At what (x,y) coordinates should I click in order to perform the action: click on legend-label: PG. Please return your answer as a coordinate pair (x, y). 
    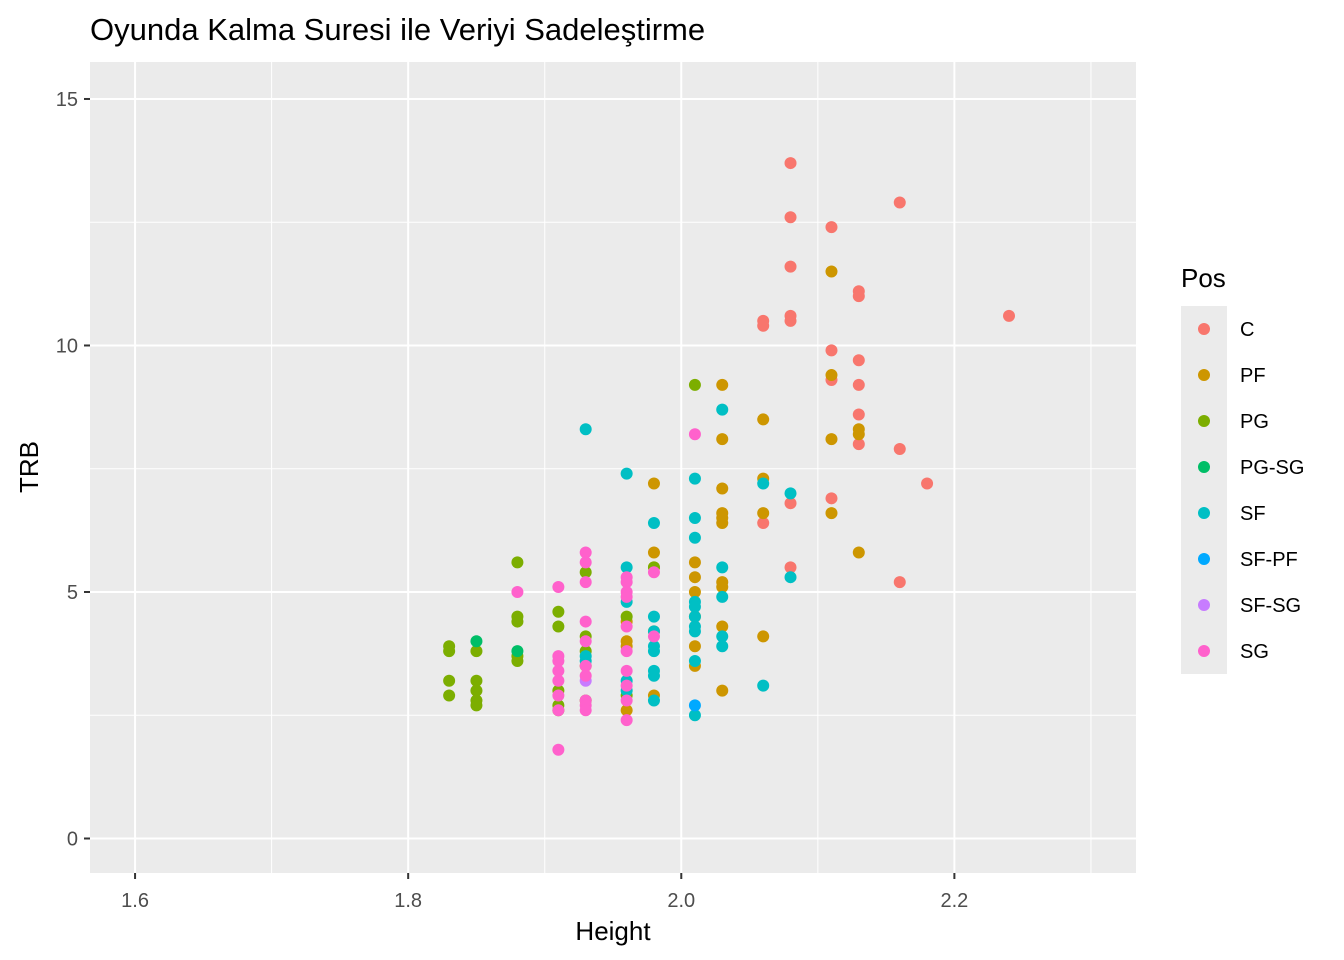
    Looking at the image, I should click on (1254, 422).